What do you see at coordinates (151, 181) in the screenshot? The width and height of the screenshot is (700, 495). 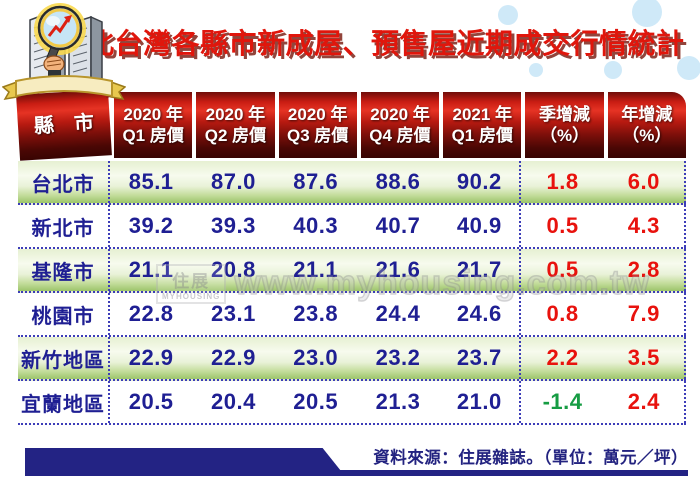 I see `price-cell: 85.1` at bounding box center [151, 181].